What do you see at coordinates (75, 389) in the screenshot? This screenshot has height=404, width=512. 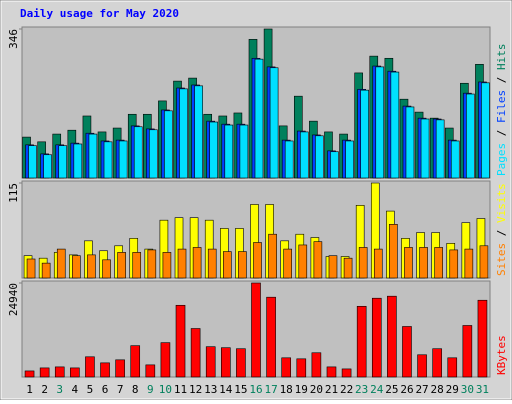 I see `x-tick-label: 4` at bounding box center [75, 389].